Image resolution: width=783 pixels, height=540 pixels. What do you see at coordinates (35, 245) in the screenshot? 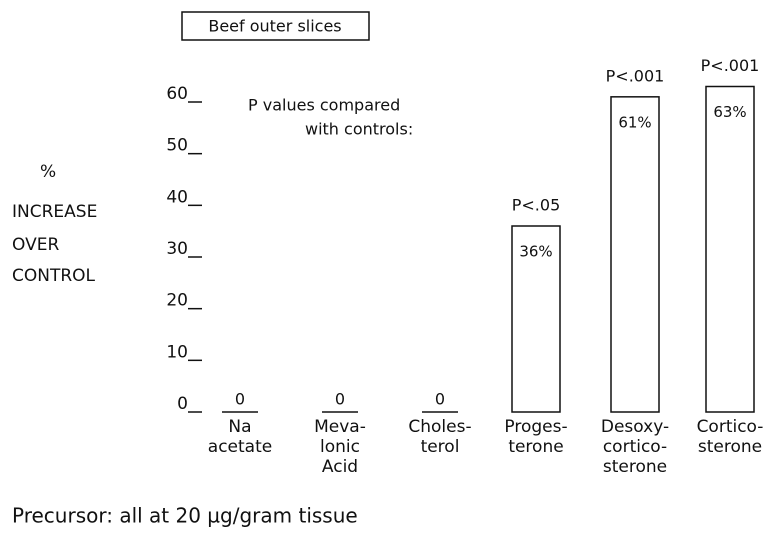
I see `y-label: OVER` at bounding box center [35, 245].